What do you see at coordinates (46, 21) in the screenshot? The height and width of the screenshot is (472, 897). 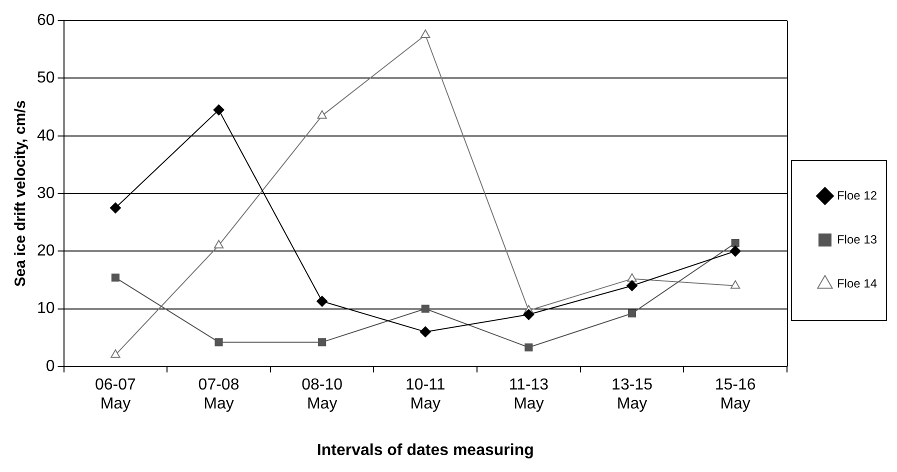 I see `y-tick-label: 60` at bounding box center [46, 21].